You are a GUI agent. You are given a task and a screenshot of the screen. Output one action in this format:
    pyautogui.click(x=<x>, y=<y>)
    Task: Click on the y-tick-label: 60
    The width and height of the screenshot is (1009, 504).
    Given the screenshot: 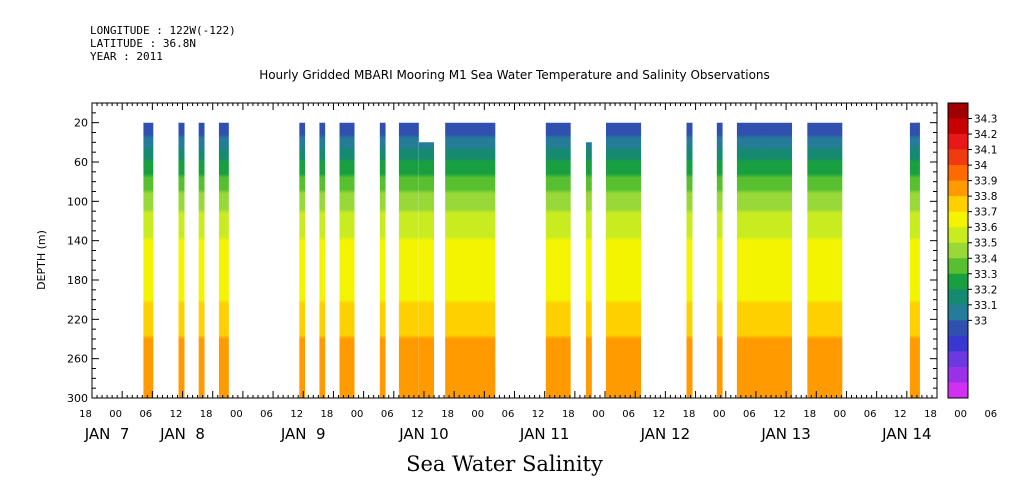 What is the action you would take?
    pyautogui.click(x=81, y=162)
    